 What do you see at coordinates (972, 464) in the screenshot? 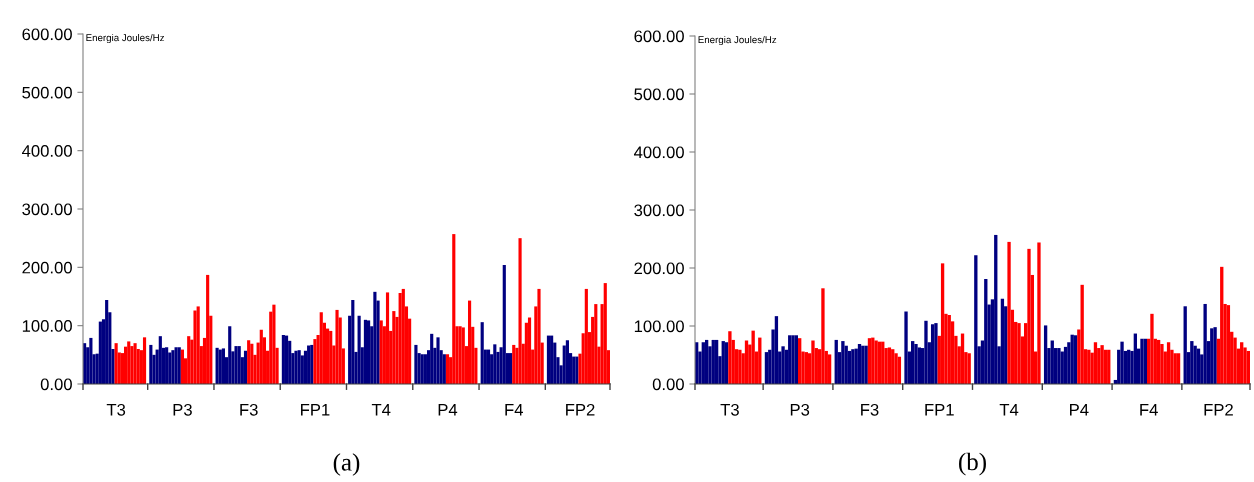
I see `text: (b)` at bounding box center [972, 464].